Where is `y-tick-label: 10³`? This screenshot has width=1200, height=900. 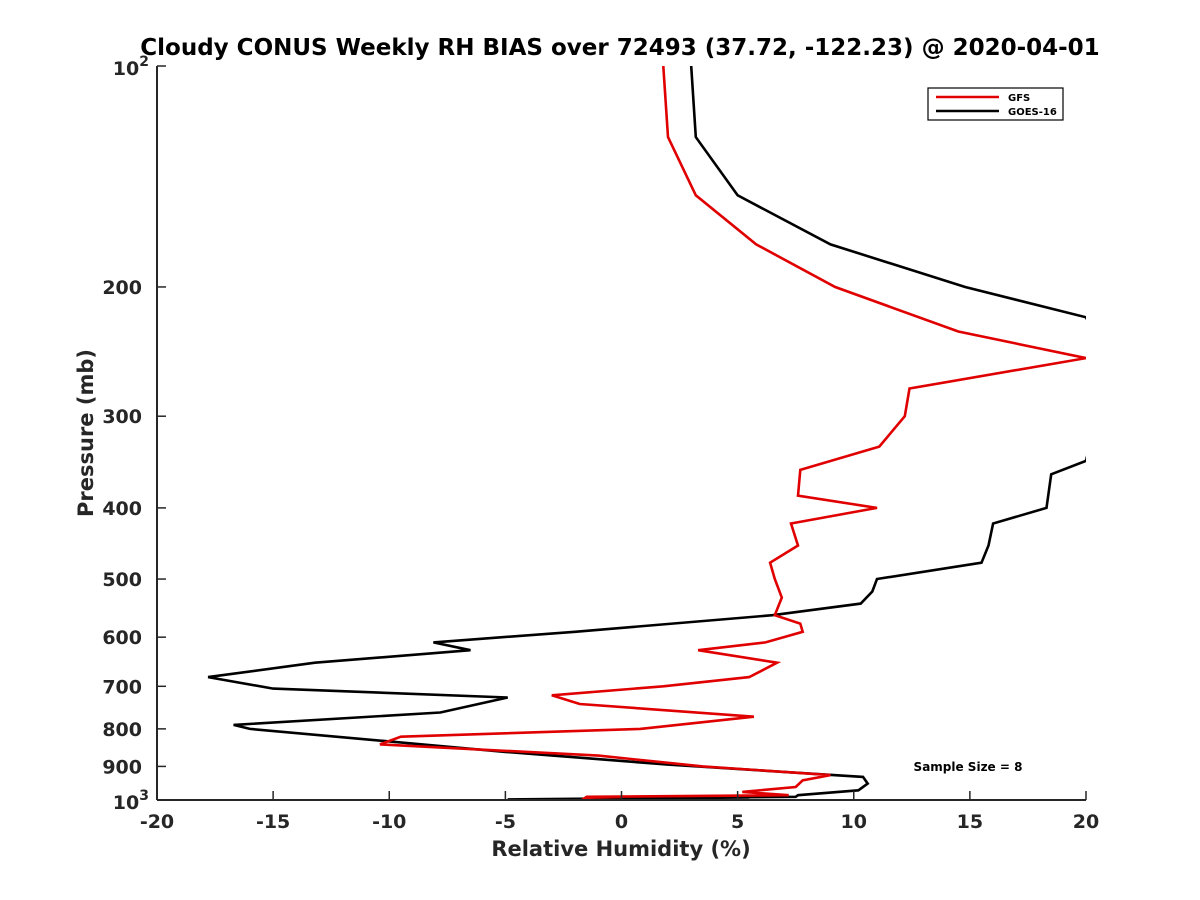 y-tick-label: 10³ is located at coordinates (131, 801).